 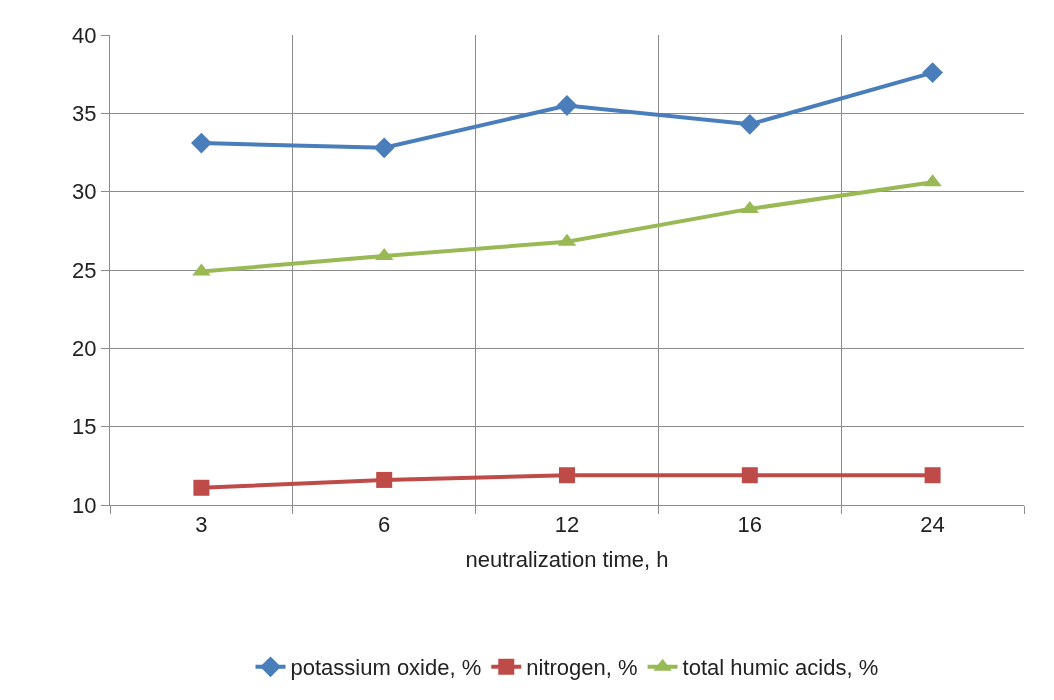 I want to click on x-tick-label: 24, so click(x=932, y=525).